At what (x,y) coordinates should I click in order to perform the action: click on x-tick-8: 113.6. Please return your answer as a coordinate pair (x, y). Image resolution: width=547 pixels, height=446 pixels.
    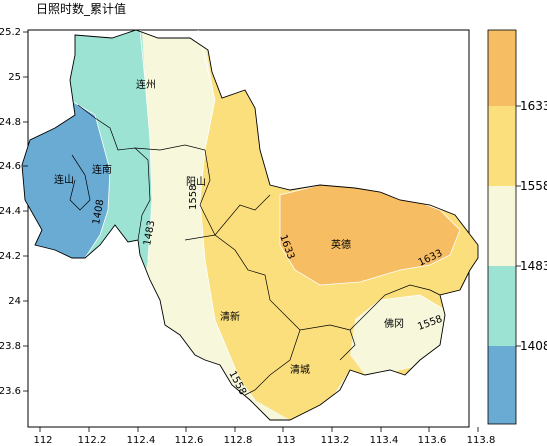
    Looking at the image, I should click on (432, 440).